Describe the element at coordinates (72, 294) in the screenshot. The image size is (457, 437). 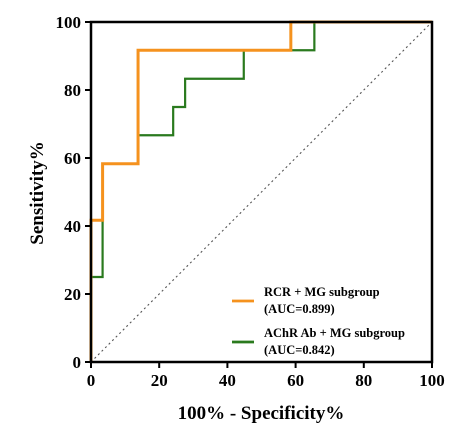
I see `y-tick-label: 20` at that location.